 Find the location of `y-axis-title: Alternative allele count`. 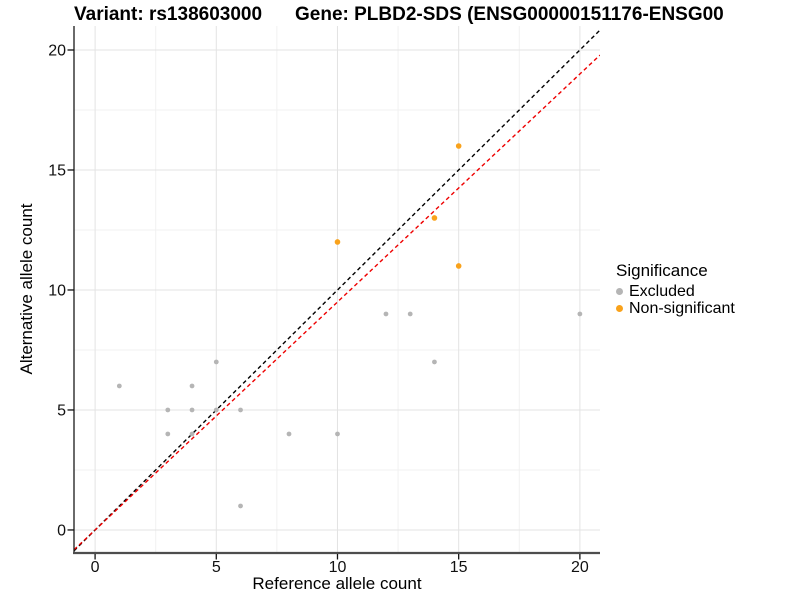

y-axis-title: Alternative allele count is located at coordinates (26, 289).